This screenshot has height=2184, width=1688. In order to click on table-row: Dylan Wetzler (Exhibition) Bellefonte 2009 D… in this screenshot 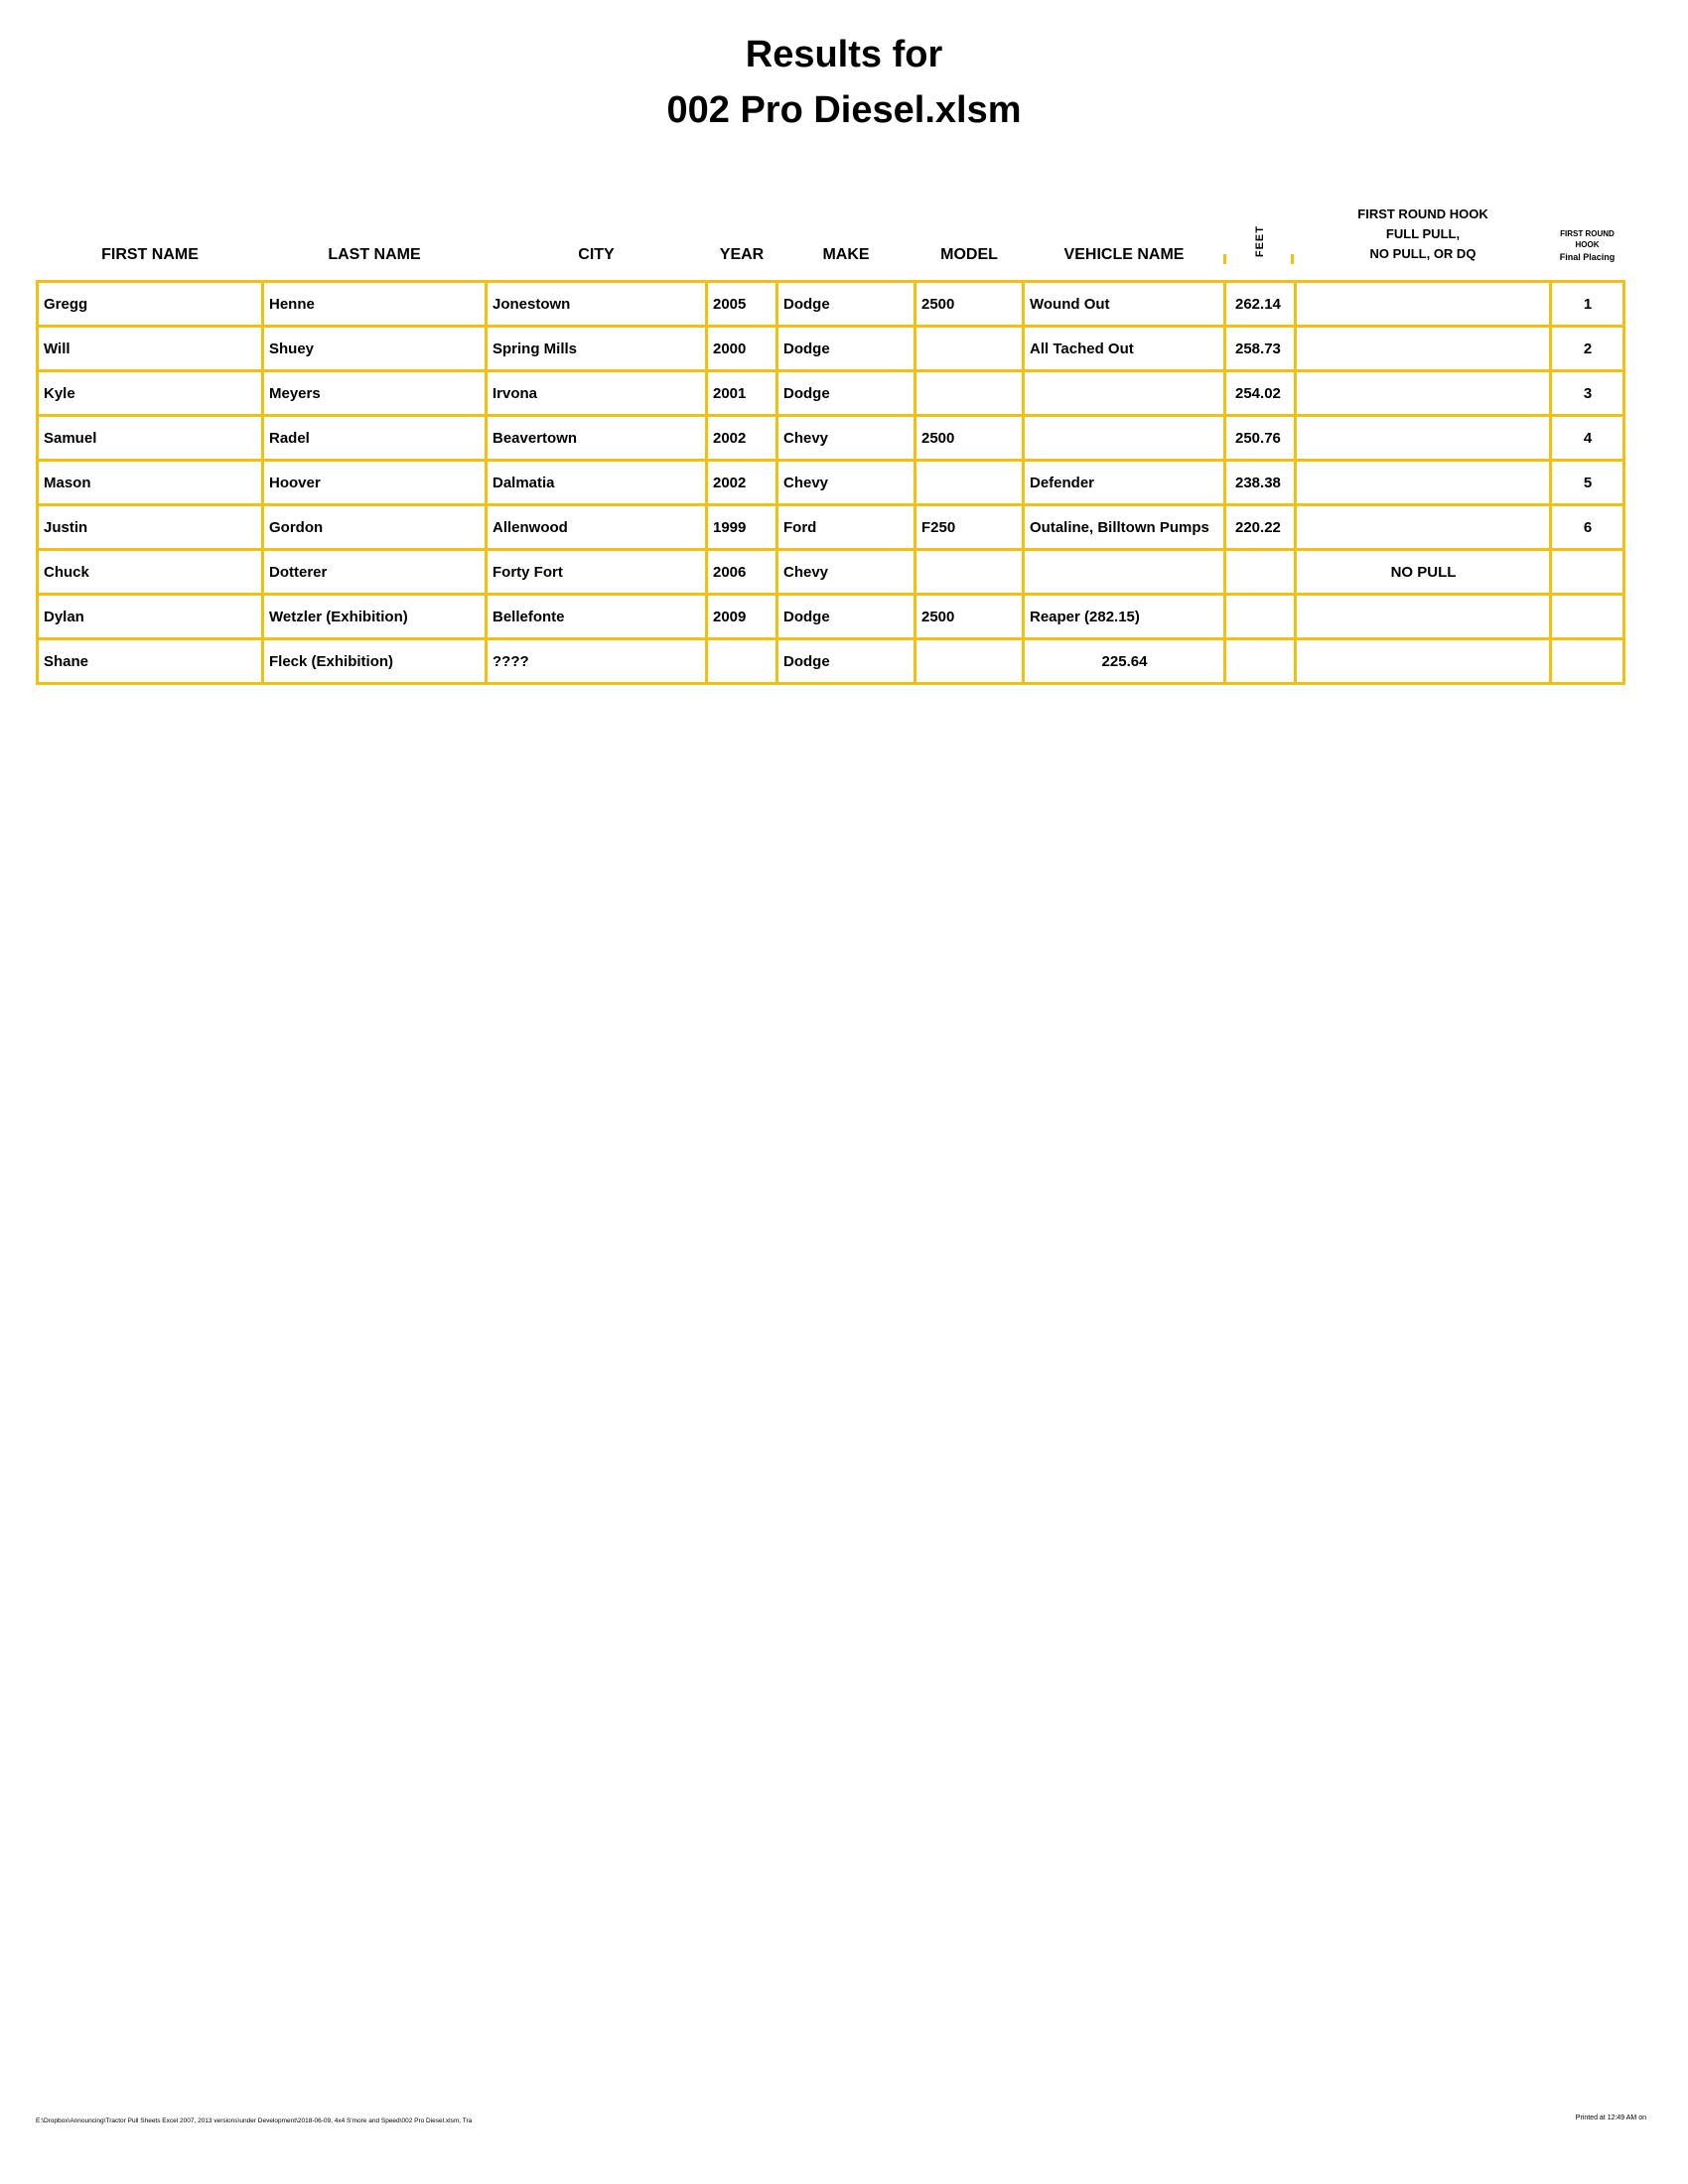, I will do `click(830, 616)`.